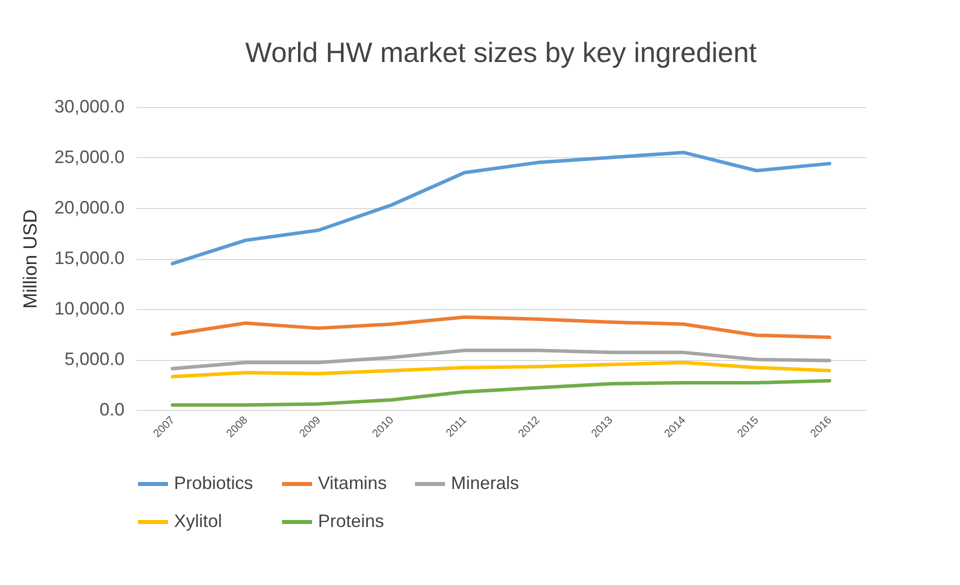 This screenshot has height=585, width=960. What do you see at coordinates (31, 259) in the screenshot?
I see `y-axis-title: Million USD` at bounding box center [31, 259].